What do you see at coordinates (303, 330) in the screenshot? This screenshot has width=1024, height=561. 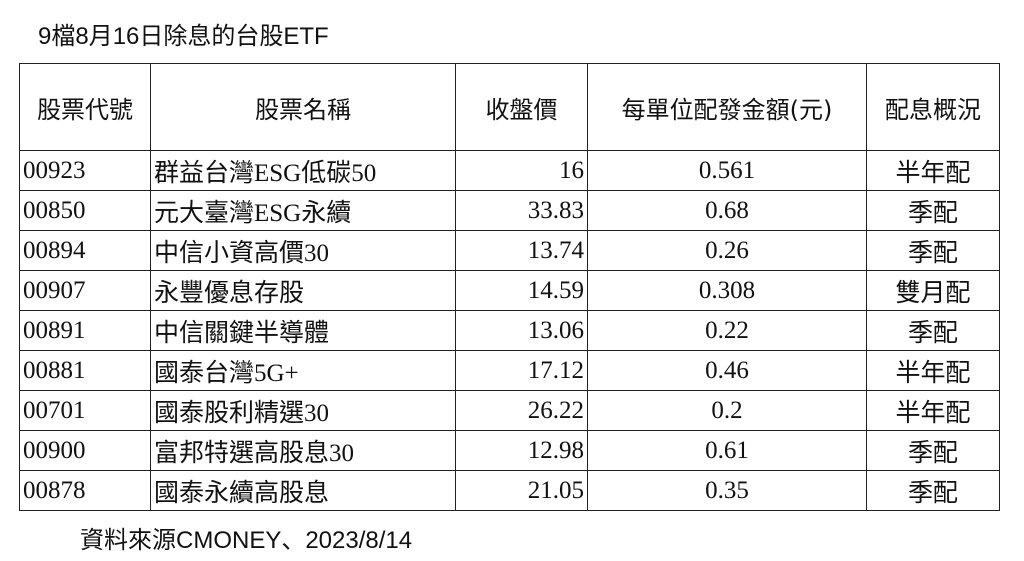 I see `table-cell: 中信關鍵半導體` at bounding box center [303, 330].